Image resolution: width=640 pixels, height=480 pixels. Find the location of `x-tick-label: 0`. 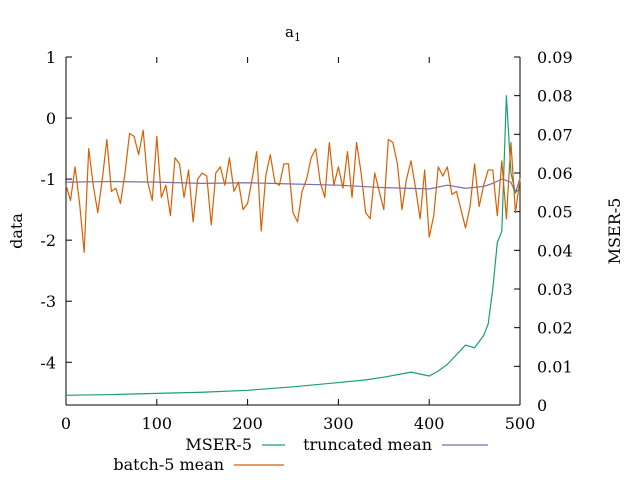

x-tick-label: 0 is located at coordinates (66, 423).